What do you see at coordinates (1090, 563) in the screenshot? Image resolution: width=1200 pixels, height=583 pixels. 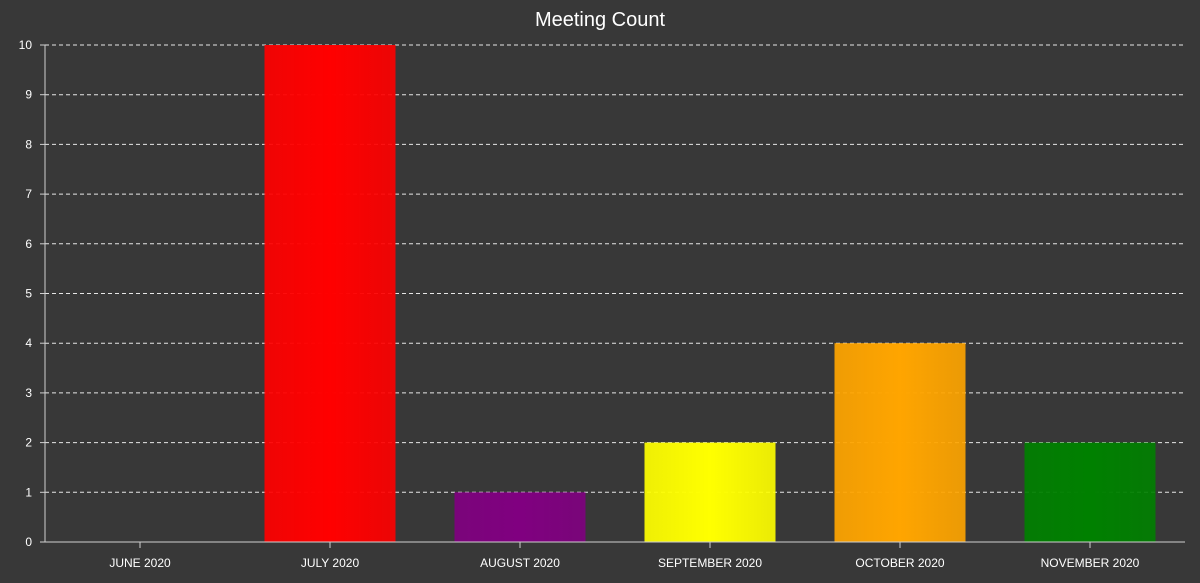 I see `x-tick-label: NOVEMBER 2020` at bounding box center [1090, 563].